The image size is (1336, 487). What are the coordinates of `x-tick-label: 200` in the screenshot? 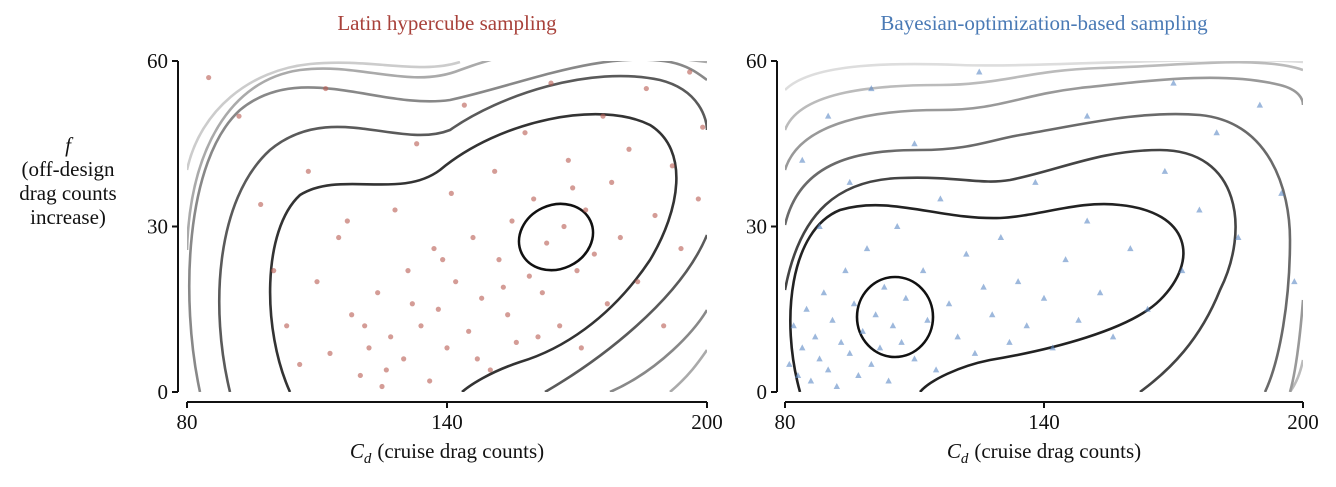 It's located at (707, 422).